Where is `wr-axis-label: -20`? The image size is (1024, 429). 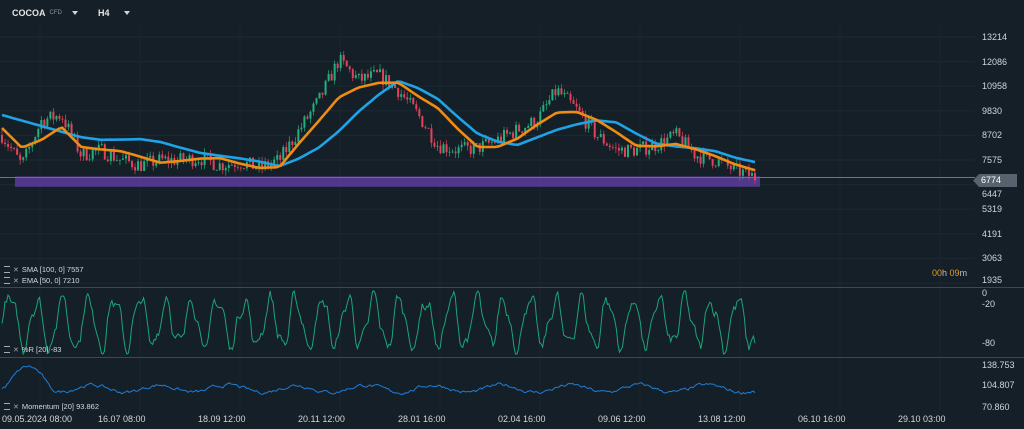
wr-axis-label: -20 is located at coordinates (989, 304).